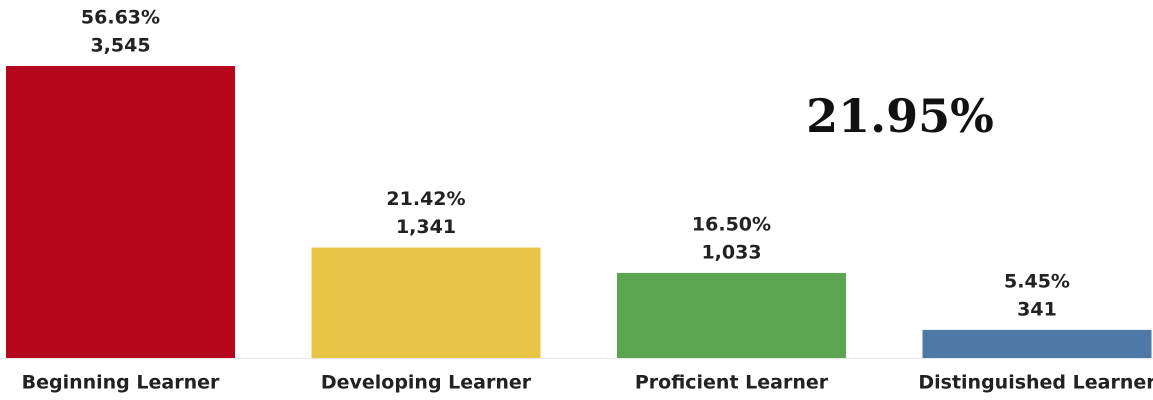  What do you see at coordinates (121, 383) in the screenshot?
I see `x-tick-label: Beginning Learner` at bounding box center [121, 383].